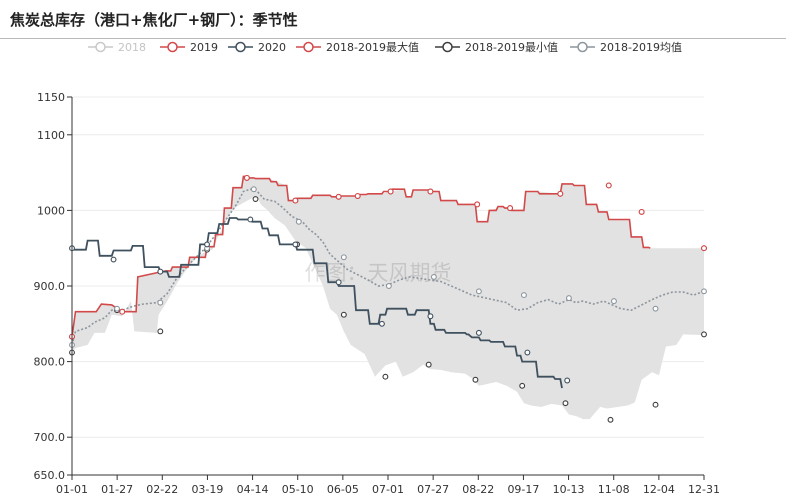  What do you see at coordinates (372, 47) in the screenshot?
I see `legend-label: 2018-2019最大值` at bounding box center [372, 47].